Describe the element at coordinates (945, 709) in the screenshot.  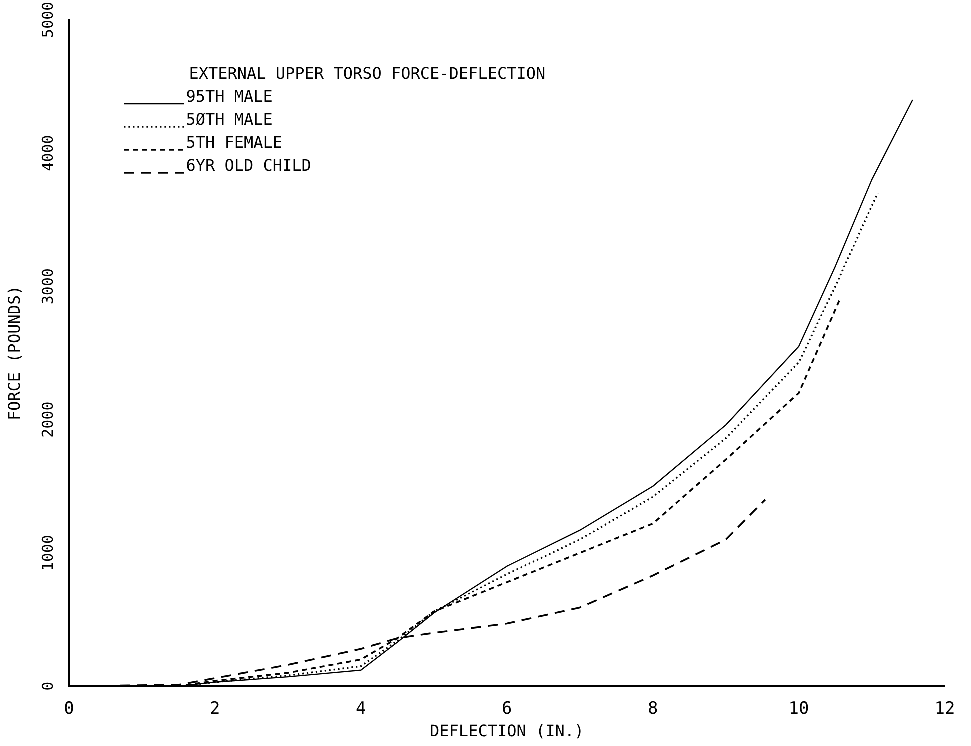
I see `x-tick-label: 12` at that location.